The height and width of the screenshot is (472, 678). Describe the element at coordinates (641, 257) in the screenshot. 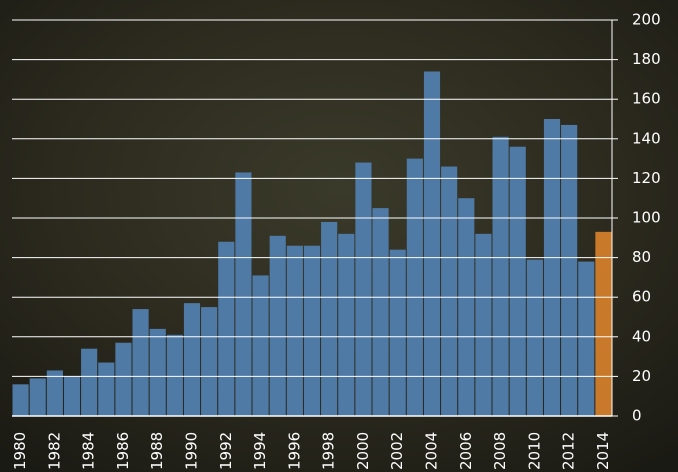

I see `y-tick-label: 80` at that location.